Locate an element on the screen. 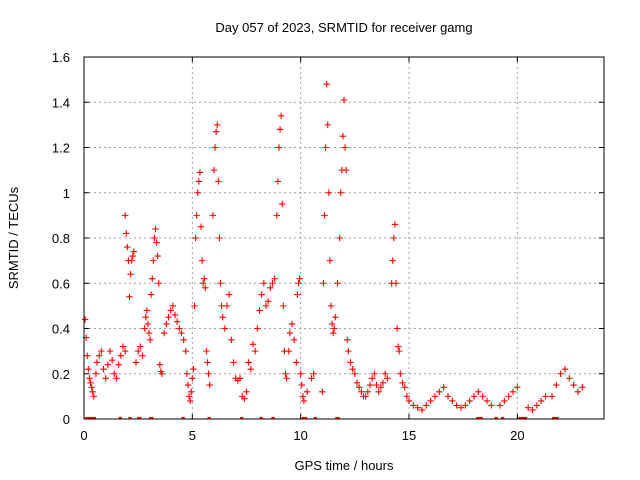 Image resolution: width=640 pixels, height=480 pixels. y-tick-label: 0.2 is located at coordinates (61, 374).